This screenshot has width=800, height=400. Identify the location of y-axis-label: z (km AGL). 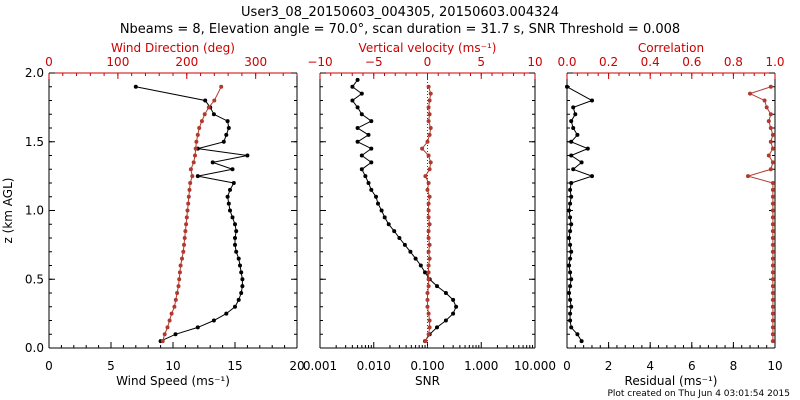
(8, 211).